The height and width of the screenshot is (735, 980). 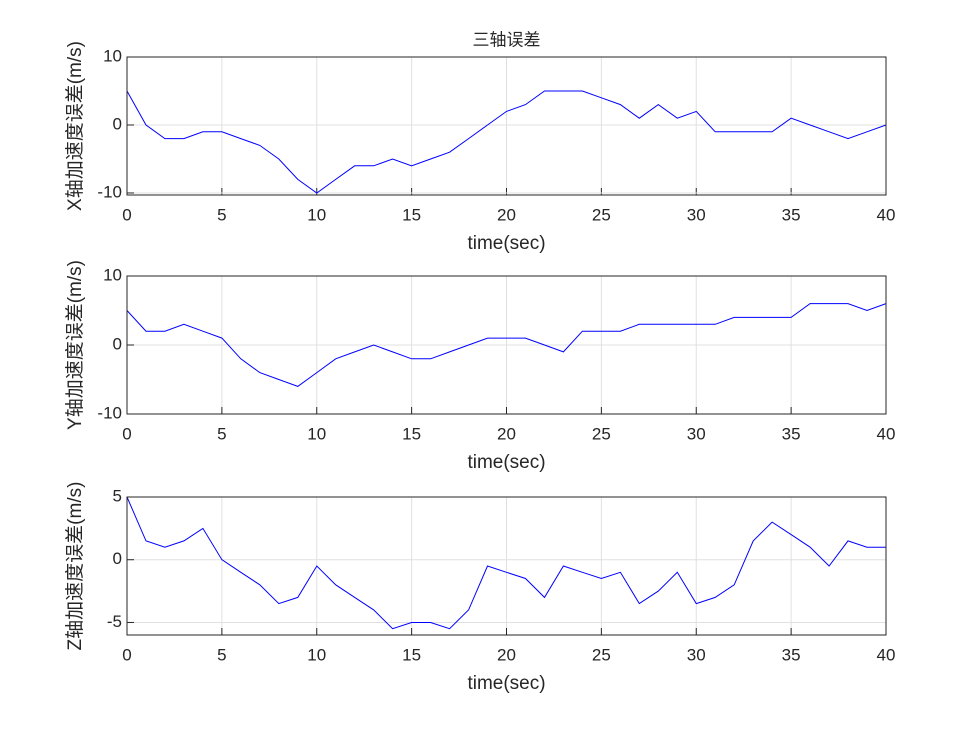 I want to click on y-tick-label: -5, so click(x=114, y=621).